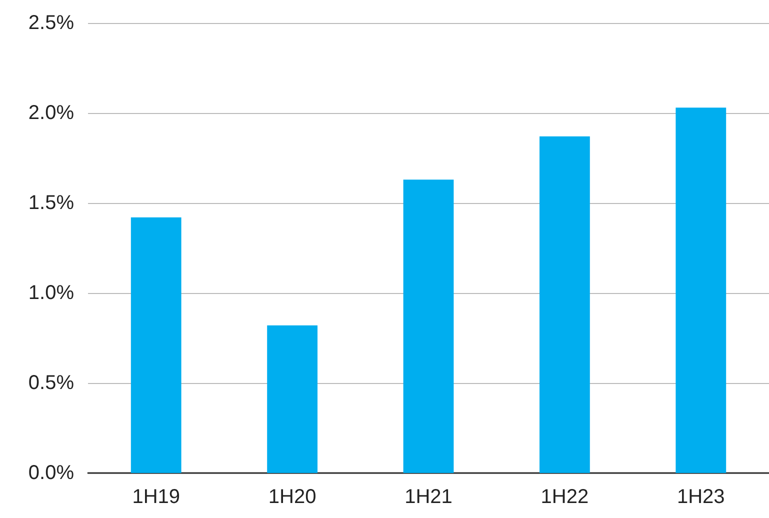  What do you see at coordinates (51, 23) in the screenshot?
I see `y-tick-label: 2.5%` at bounding box center [51, 23].